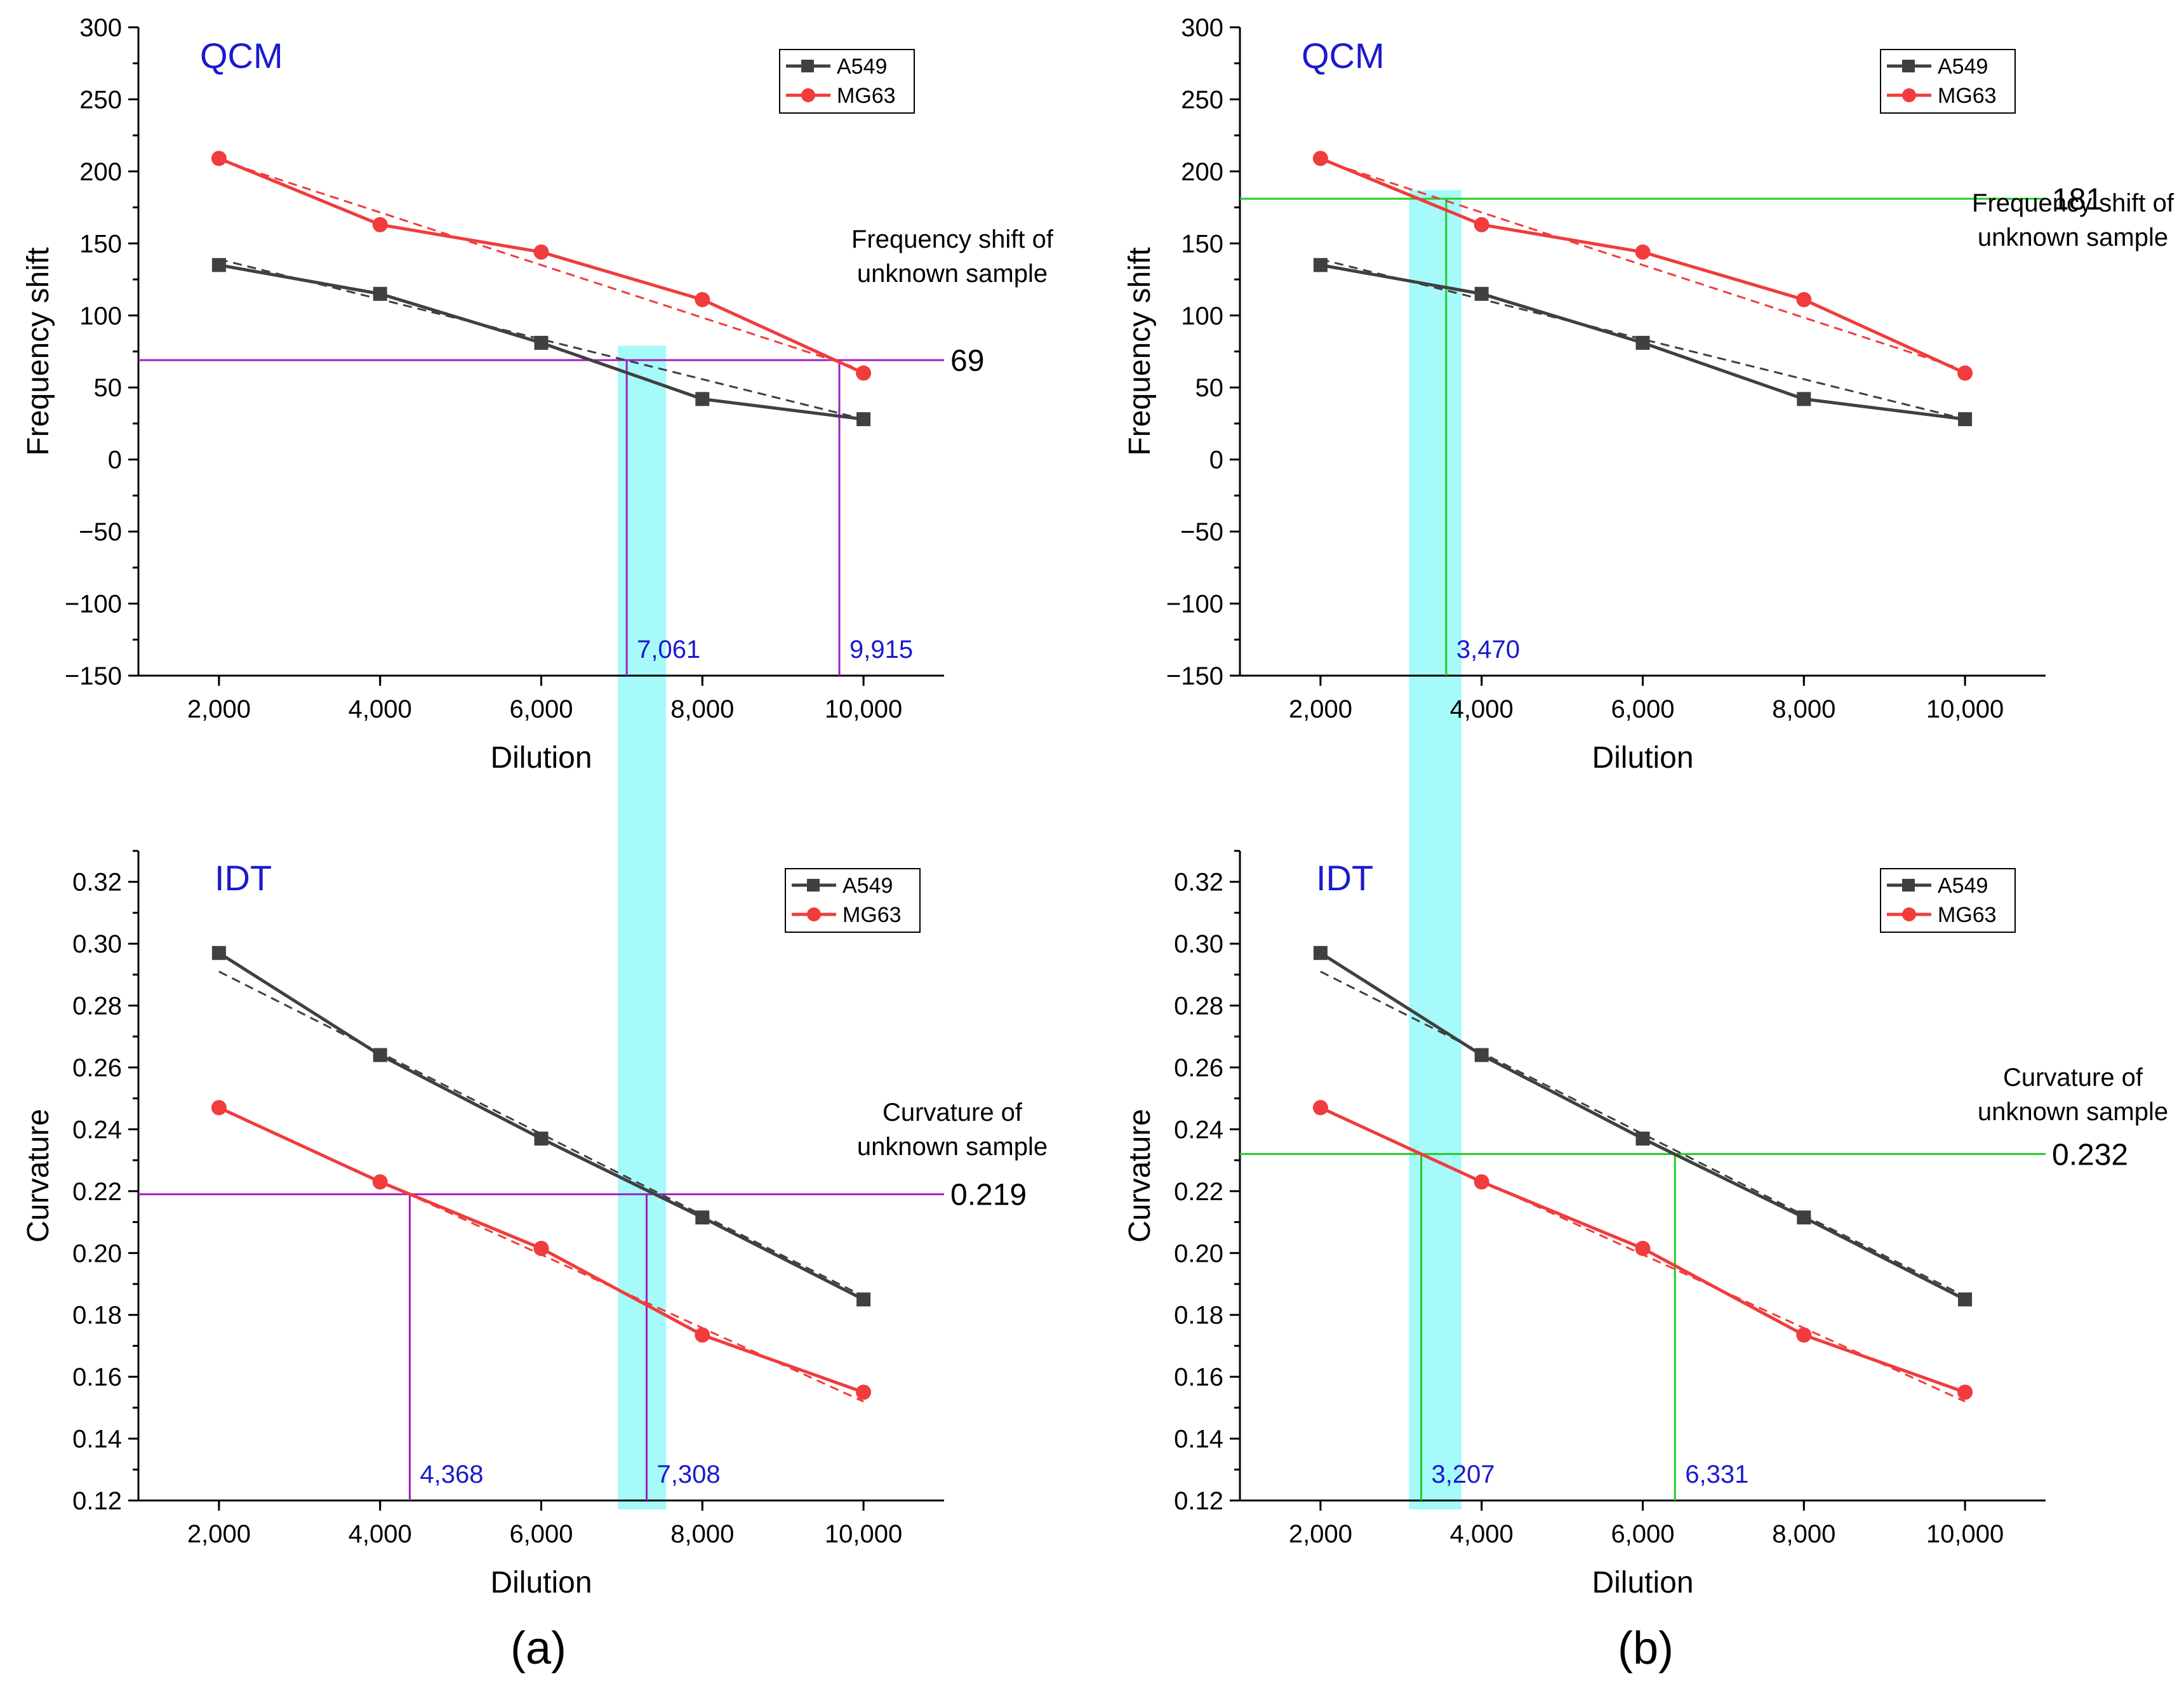 This screenshot has height=1691, width=2184. Describe the element at coordinates (1963, 67) in the screenshot. I see `qcm-b-legend-label: A549` at that location.